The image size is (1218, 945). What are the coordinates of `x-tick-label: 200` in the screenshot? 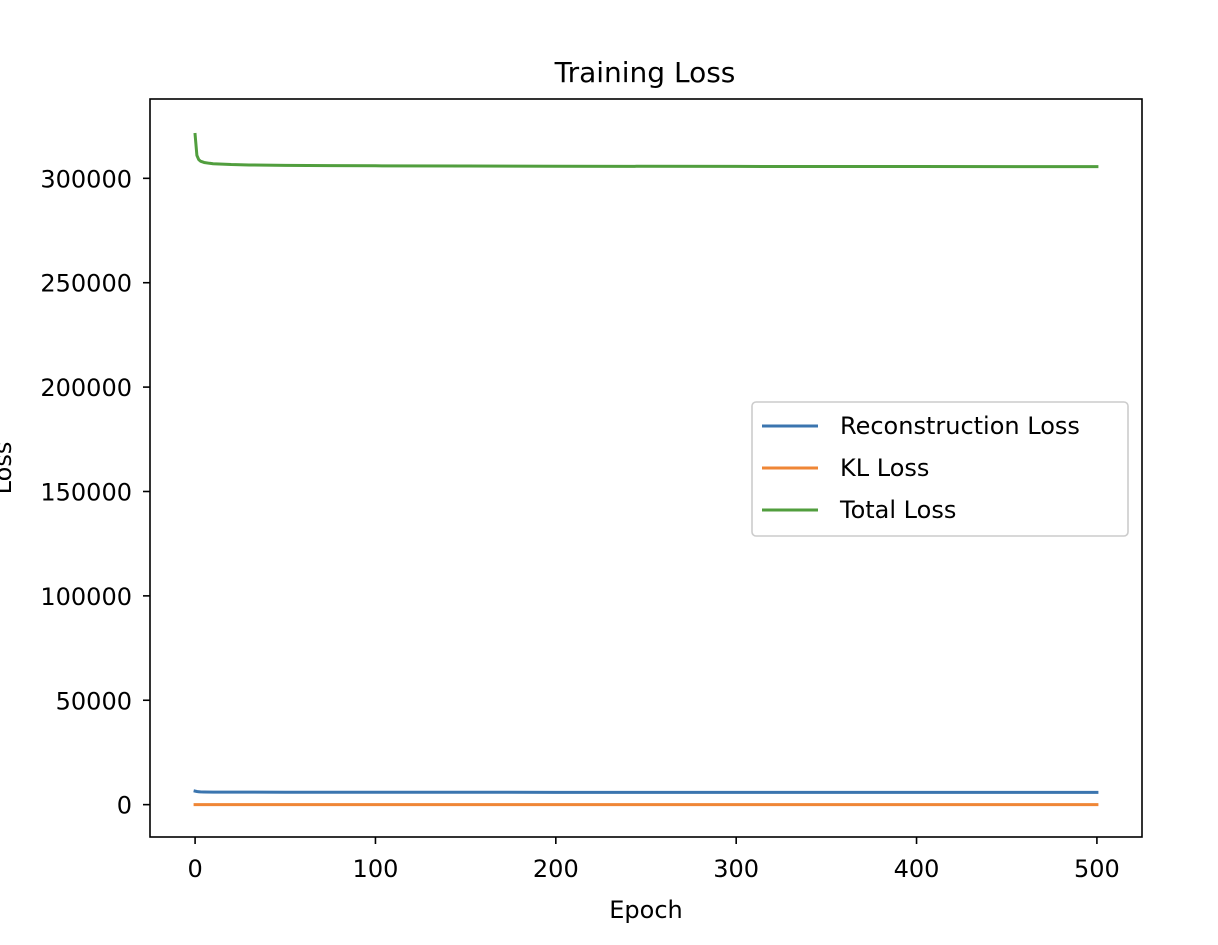 It's located at (556, 869).